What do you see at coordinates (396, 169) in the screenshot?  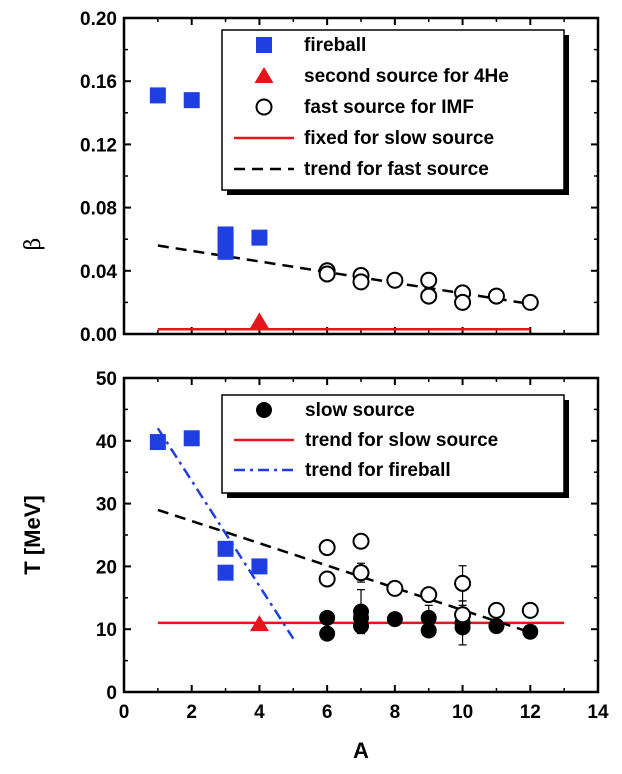 I see `legend-label: trend for fast source` at bounding box center [396, 169].